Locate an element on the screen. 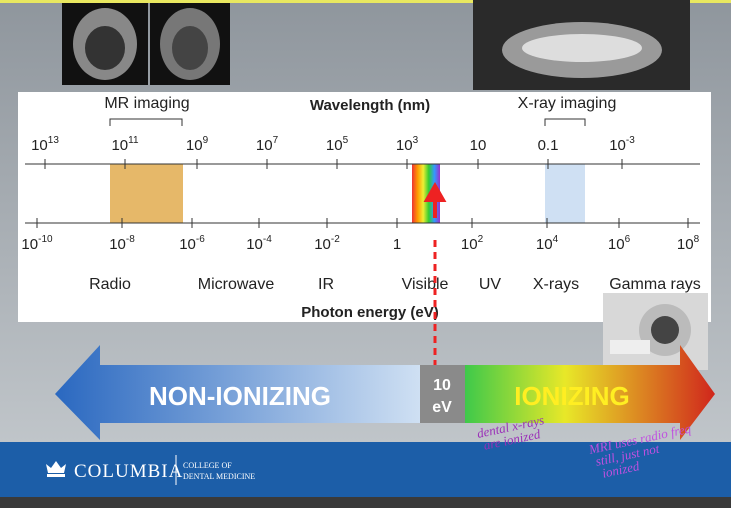  tick-label: 10¹³ is located at coordinates (45, 144).